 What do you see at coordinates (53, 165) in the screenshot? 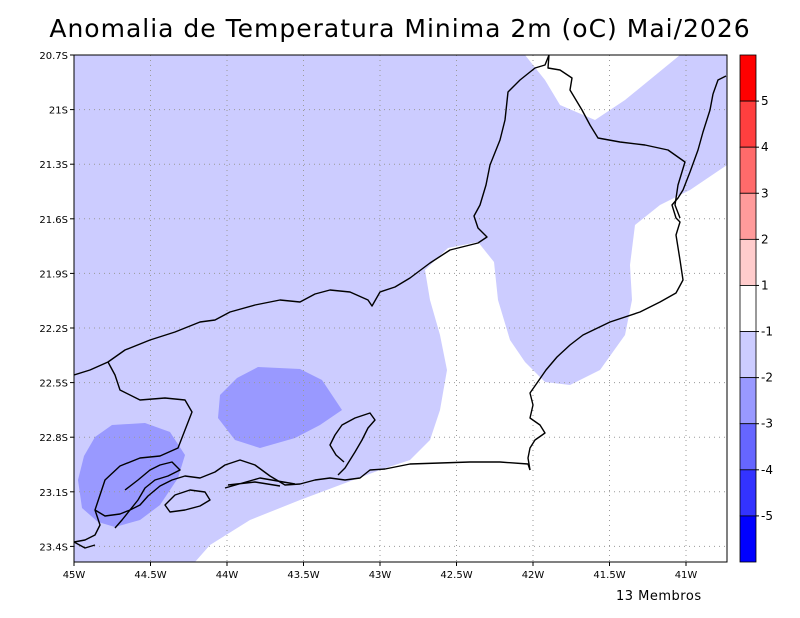
I see `lat-tick-label: 21.3S` at bounding box center [53, 165].